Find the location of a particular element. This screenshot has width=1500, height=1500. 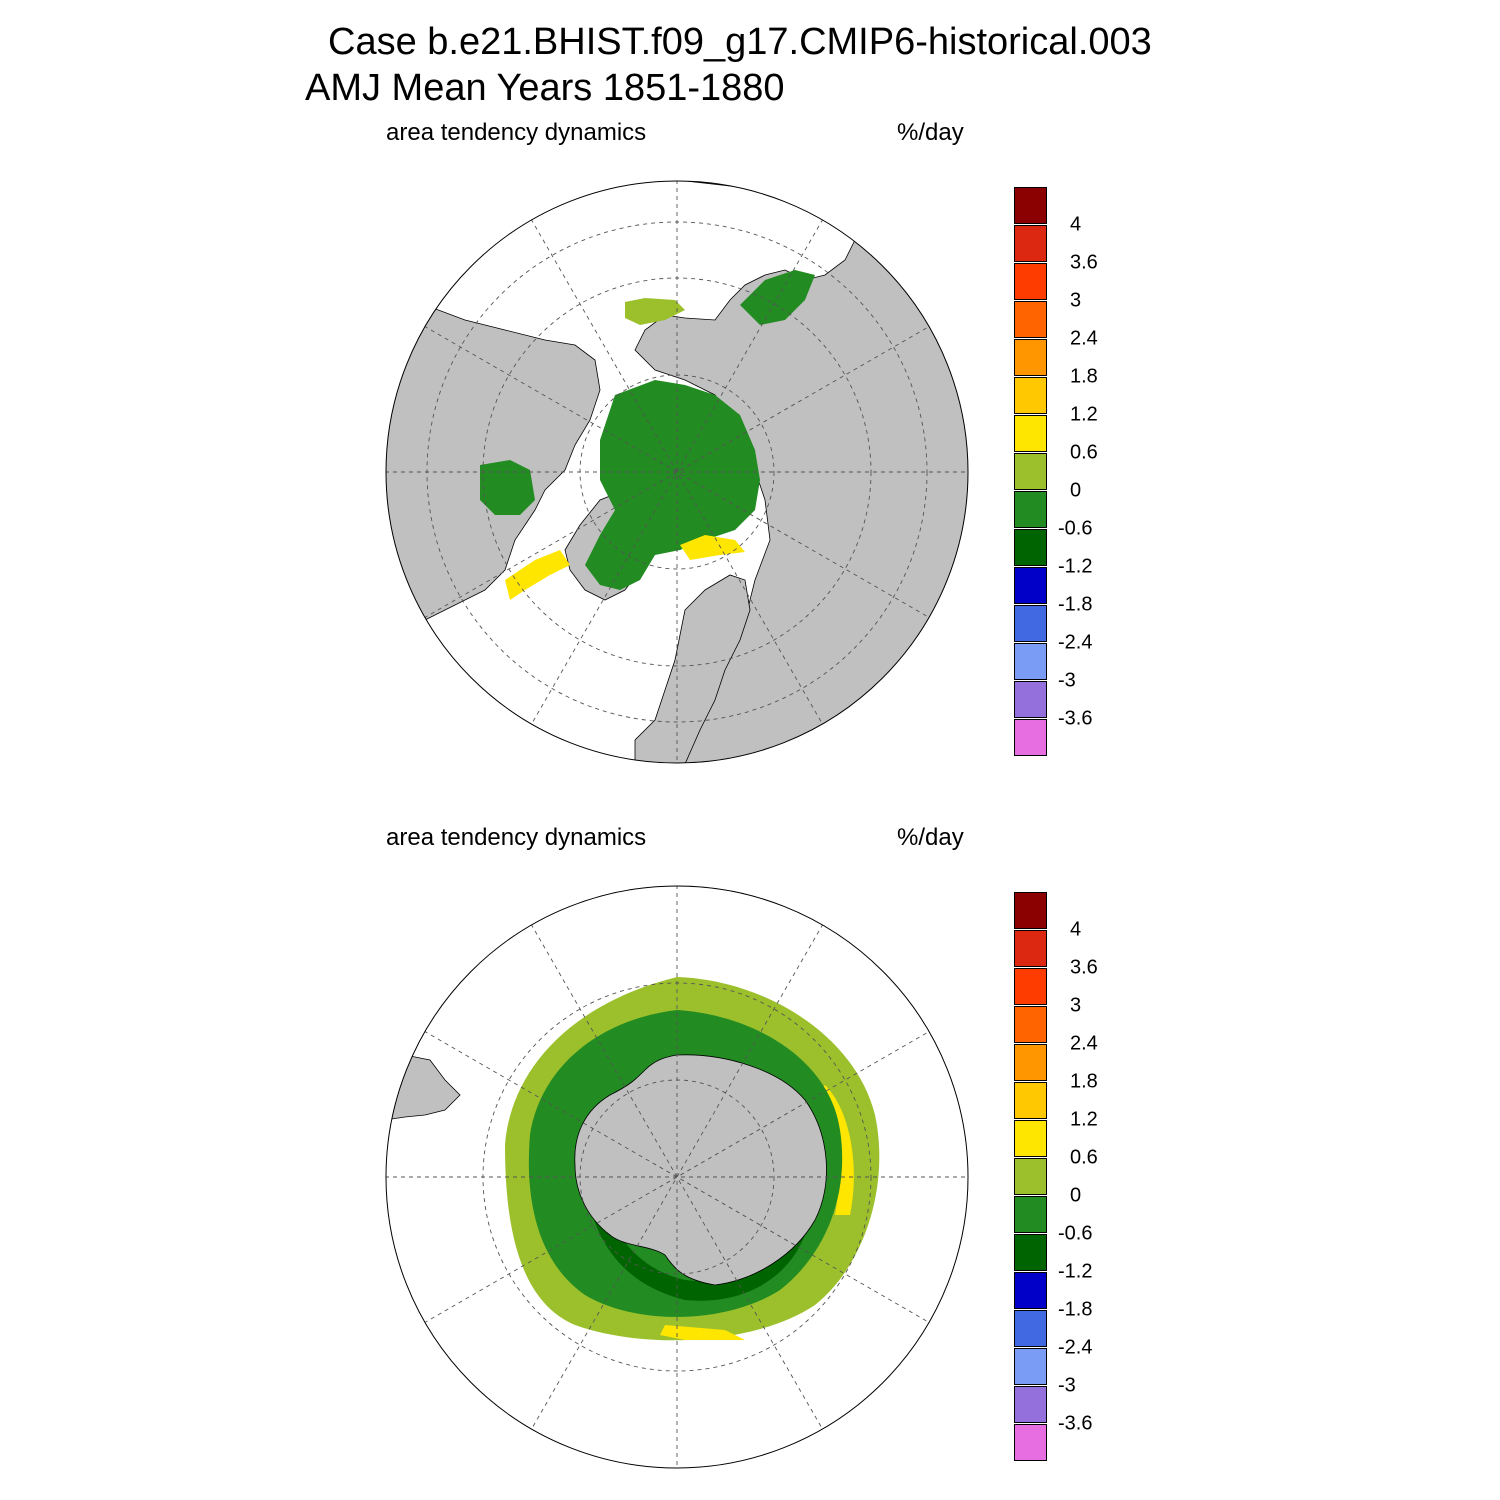

south-panel-variable-label: area tendency dynamics is located at coordinates (516, 837).